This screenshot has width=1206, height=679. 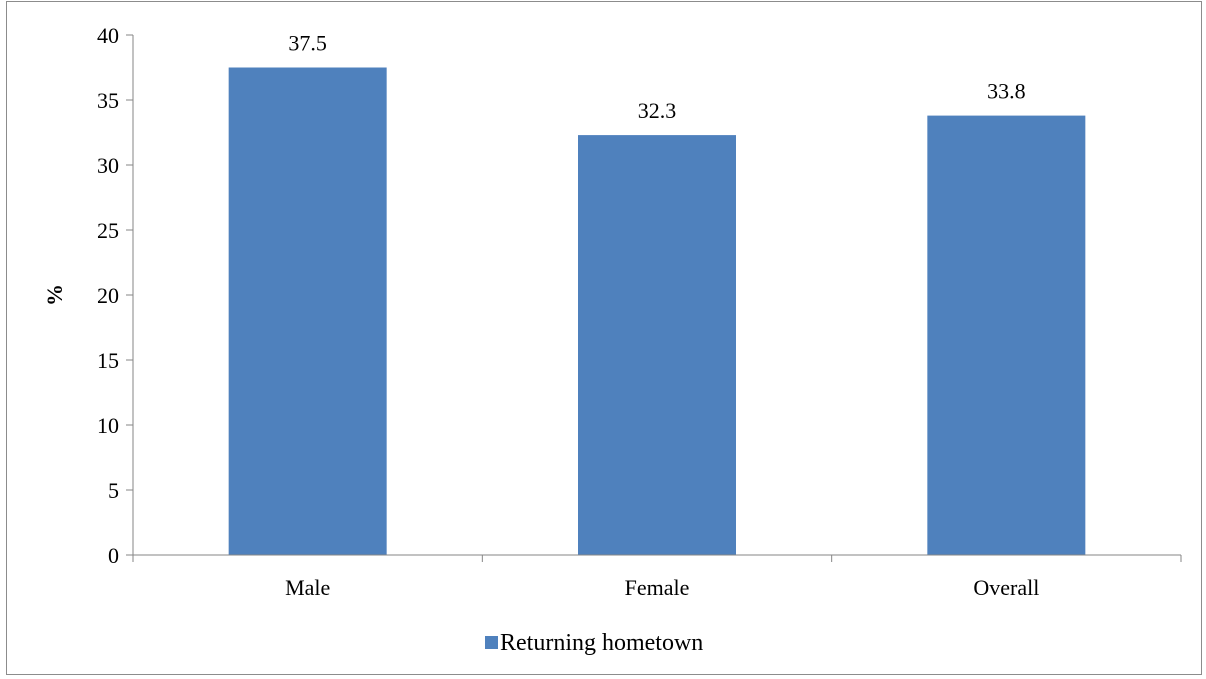 I want to click on data-label: 37.5, so click(x=307, y=43).